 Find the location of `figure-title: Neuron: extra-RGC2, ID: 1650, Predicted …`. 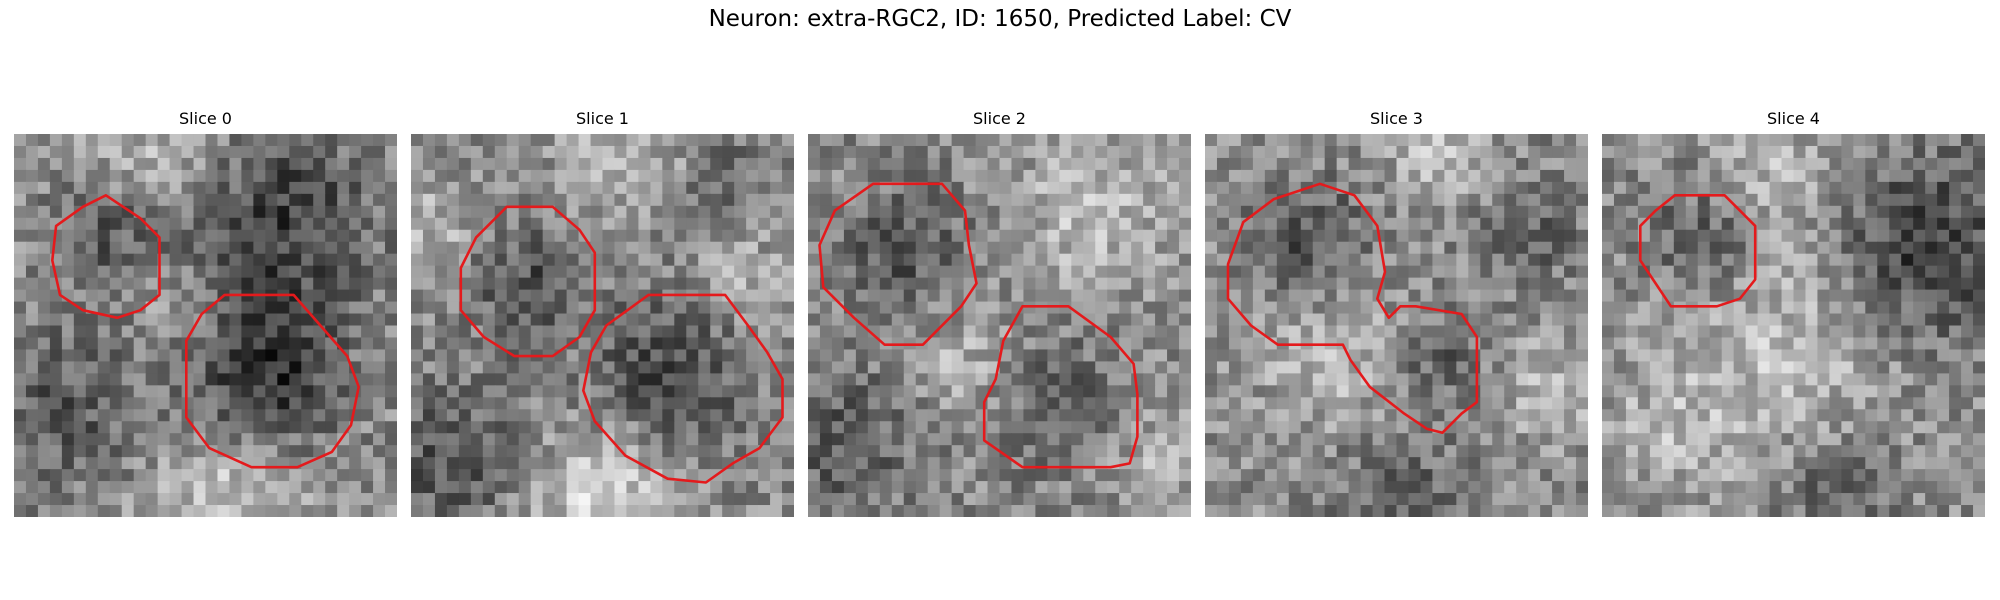

figure-title: Neuron: extra-RGC2, ID: 1650, Predicted … is located at coordinates (1000, 19).